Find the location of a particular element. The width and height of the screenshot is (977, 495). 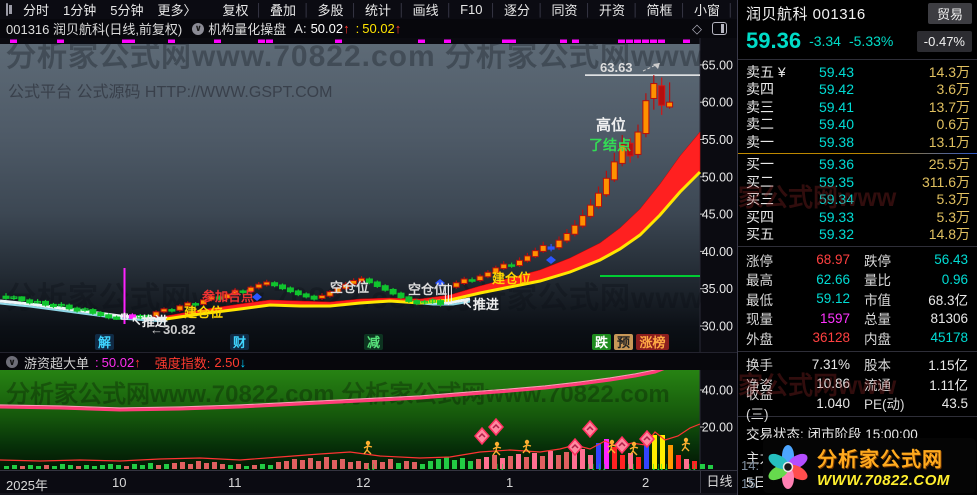

stock-name-code: 润贝航科 001316 is located at coordinates (806, 14).